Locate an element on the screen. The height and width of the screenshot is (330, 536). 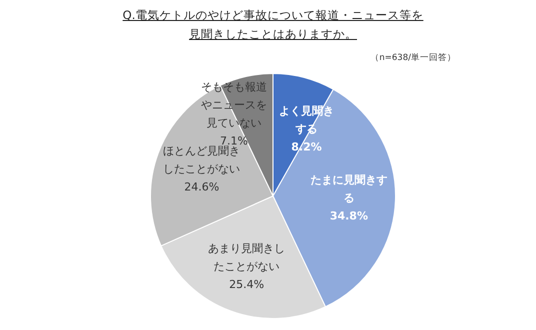
data-label: 25.4% is located at coordinates (246, 285).